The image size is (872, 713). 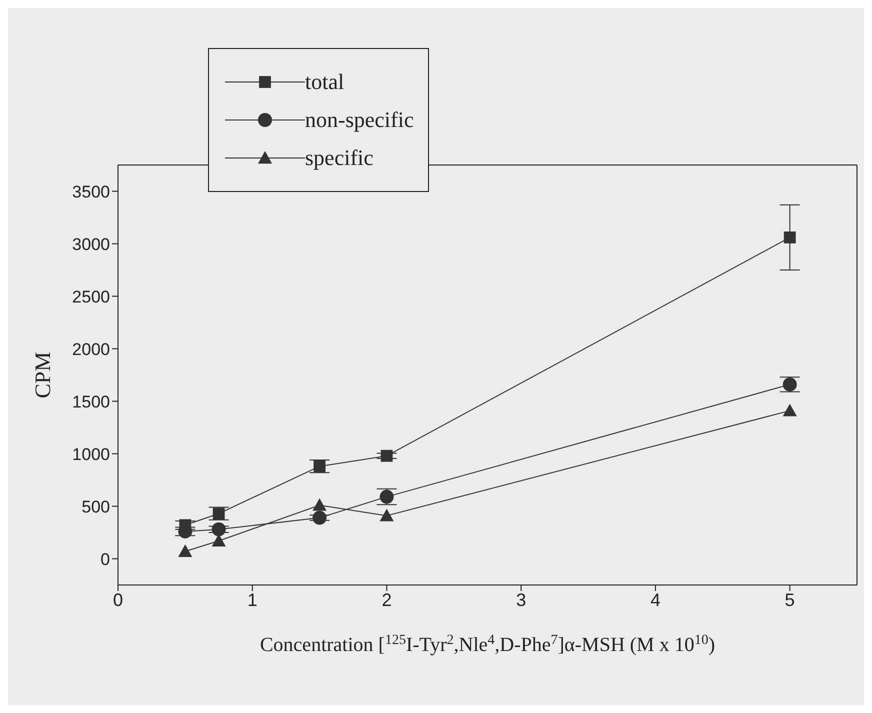 What do you see at coordinates (521, 600) in the screenshot?
I see `x-tick-label: 3` at bounding box center [521, 600].